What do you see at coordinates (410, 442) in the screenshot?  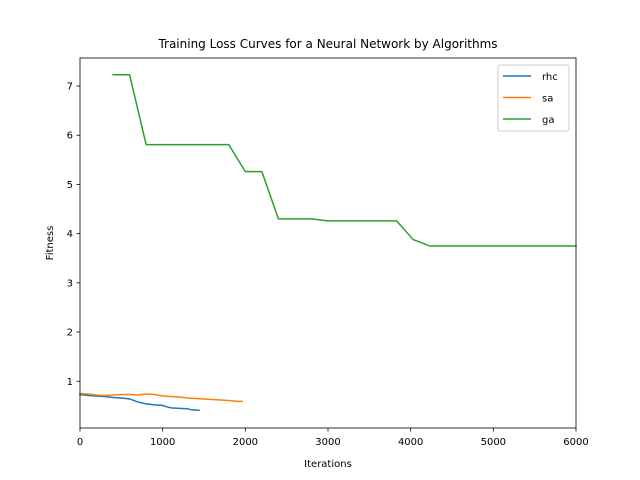 I see `x-tick-label: 4000` at bounding box center [410, 442].